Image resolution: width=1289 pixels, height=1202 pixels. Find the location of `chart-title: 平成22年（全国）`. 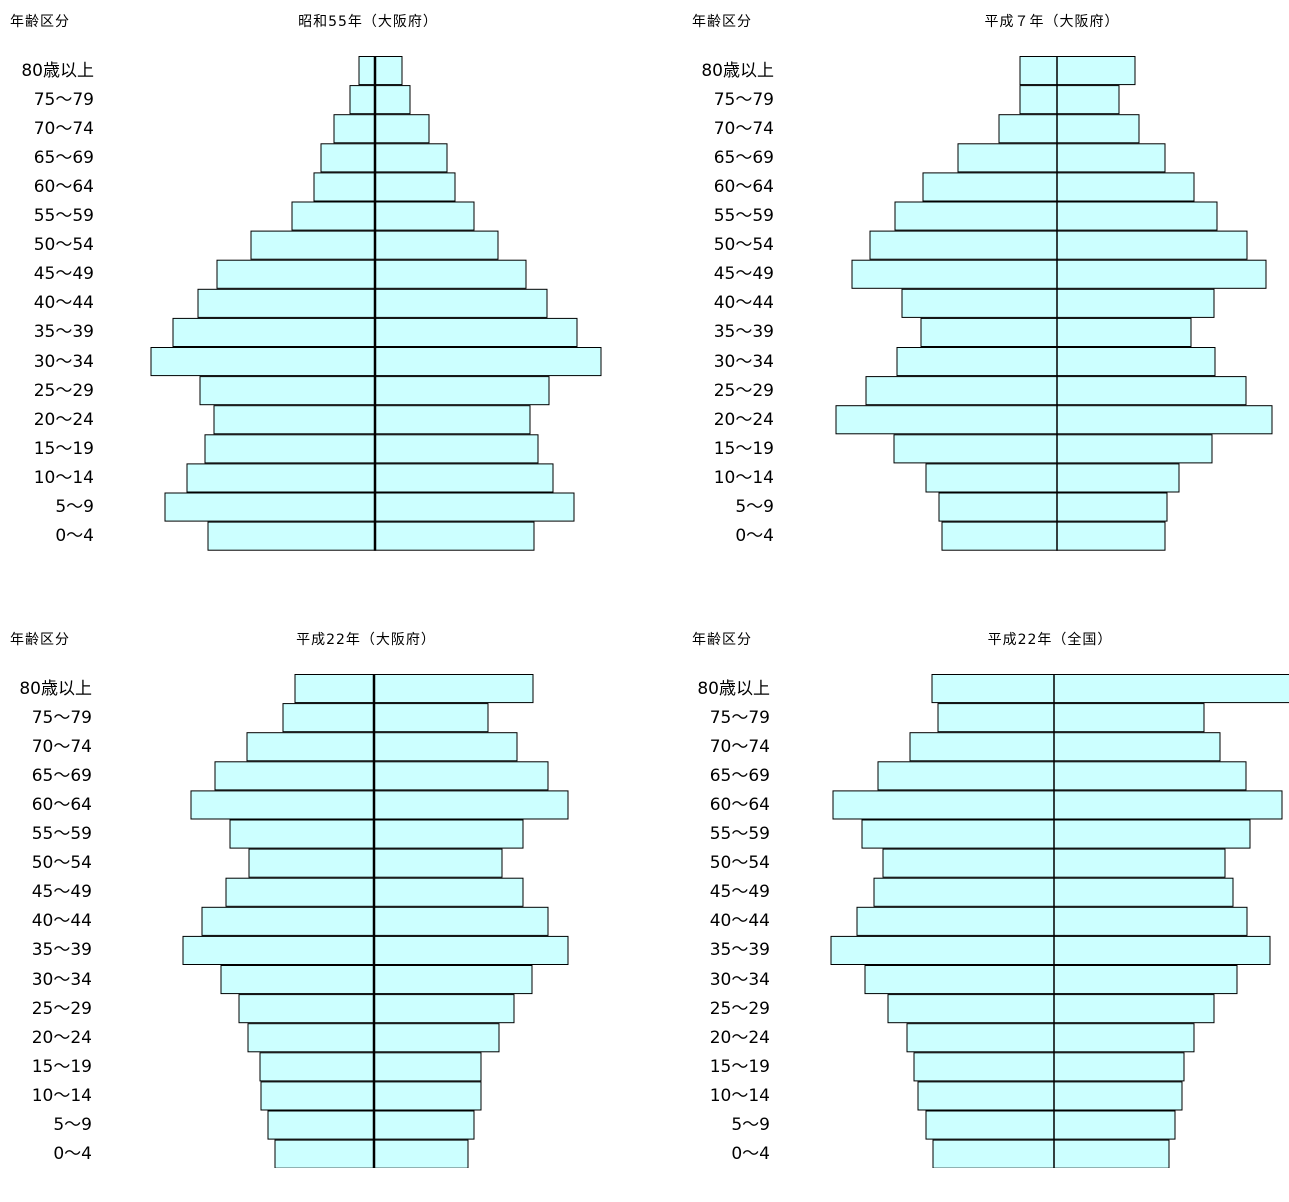

chart-title: 平成22年（全国） is located at coordinates (1050, 640).